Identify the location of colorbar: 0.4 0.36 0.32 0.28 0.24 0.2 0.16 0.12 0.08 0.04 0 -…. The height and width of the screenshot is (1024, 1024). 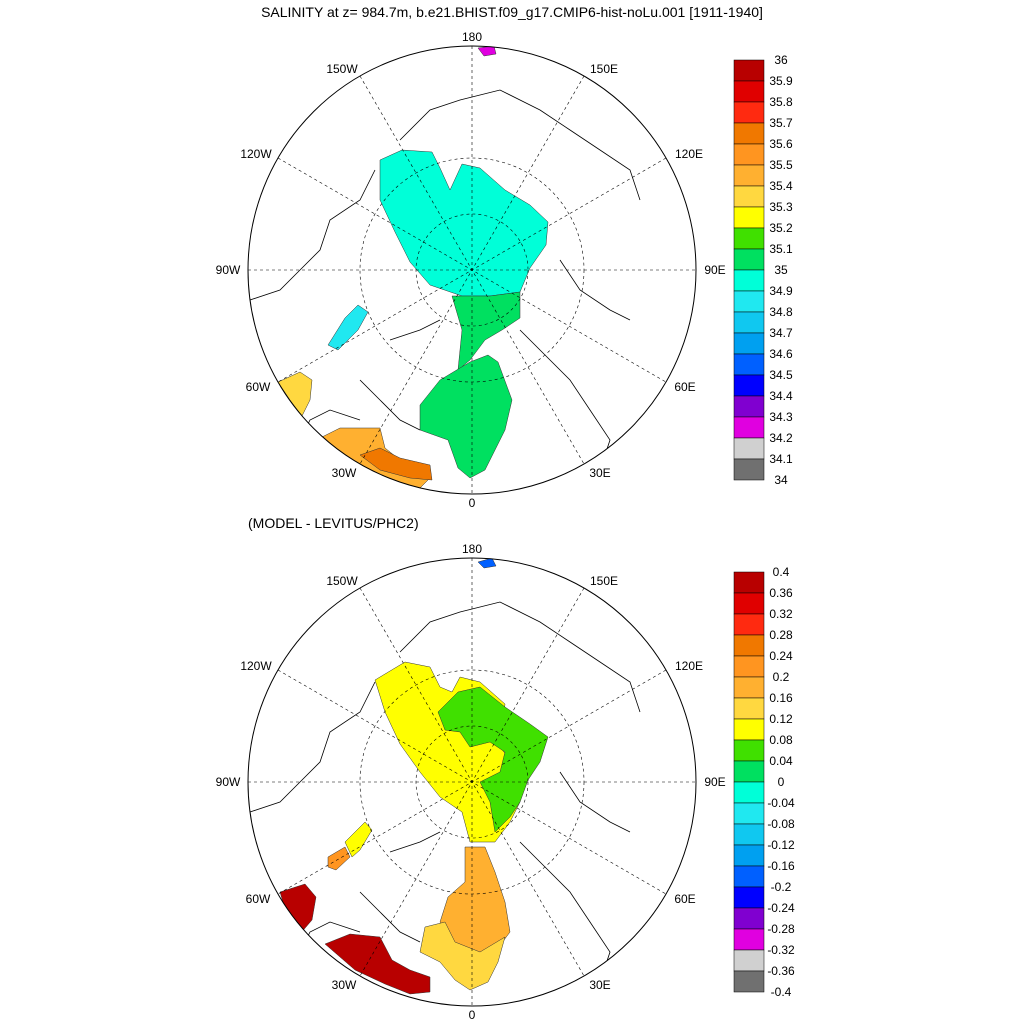
(764, 782).